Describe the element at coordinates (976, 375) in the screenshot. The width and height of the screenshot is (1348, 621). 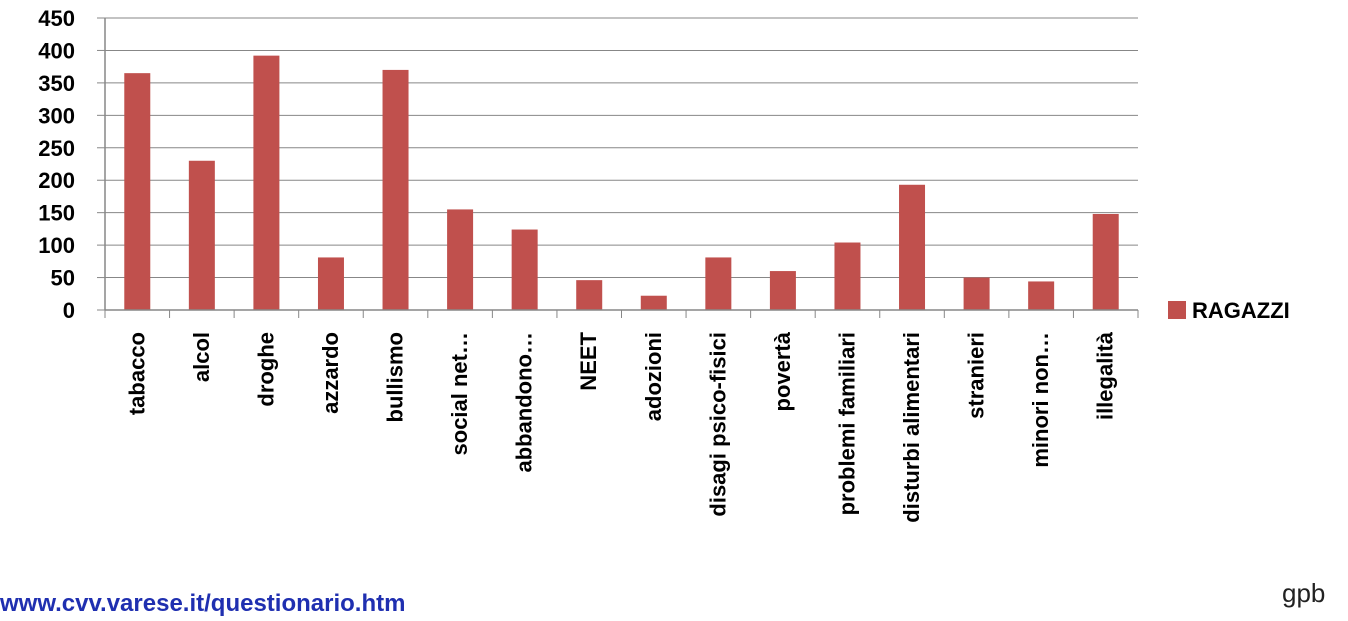
I see `x-tick-label: stranieri` at that location.